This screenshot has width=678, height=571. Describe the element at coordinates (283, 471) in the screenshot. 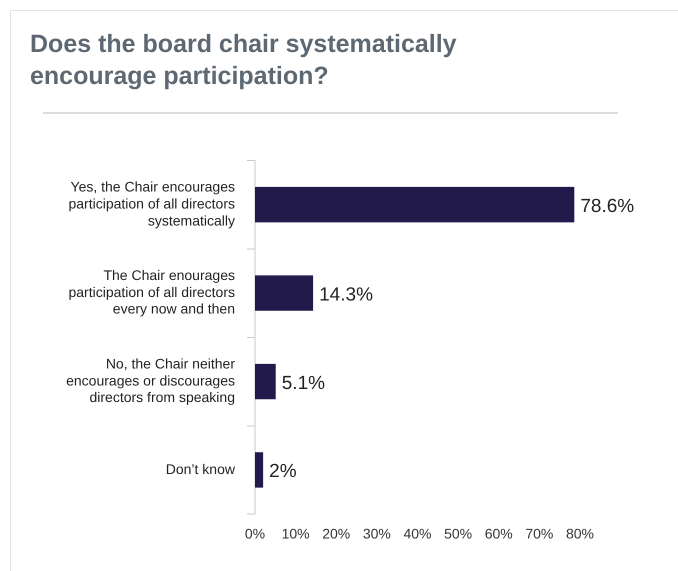

I see `data-label: 2%` at that location.